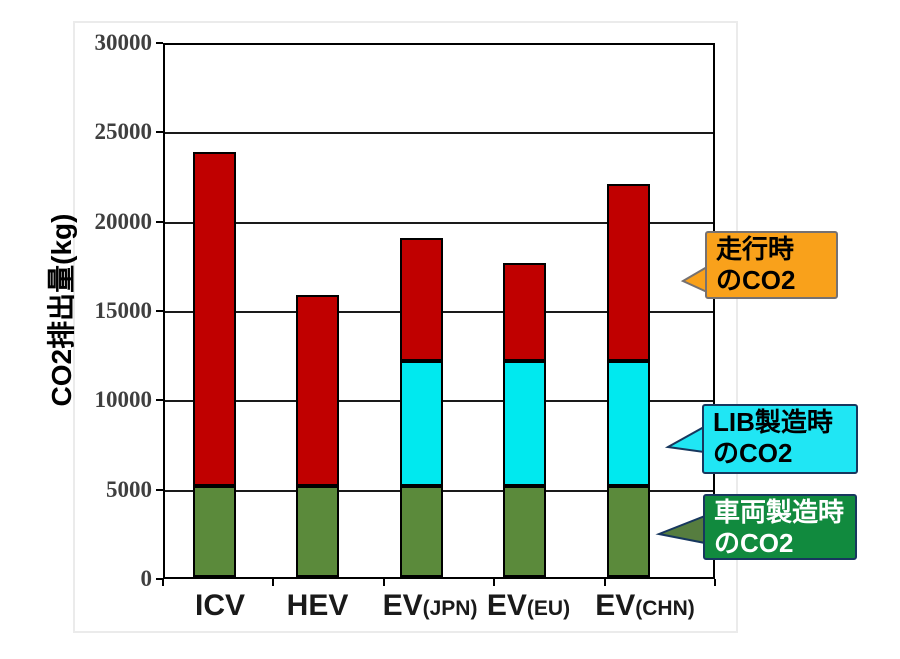 This screenshot has height=659, width=900. What do you see at coordinates (146, 578) in the screenshot?
I see `y-tick-label: 0` at bounding box center [146, 578].